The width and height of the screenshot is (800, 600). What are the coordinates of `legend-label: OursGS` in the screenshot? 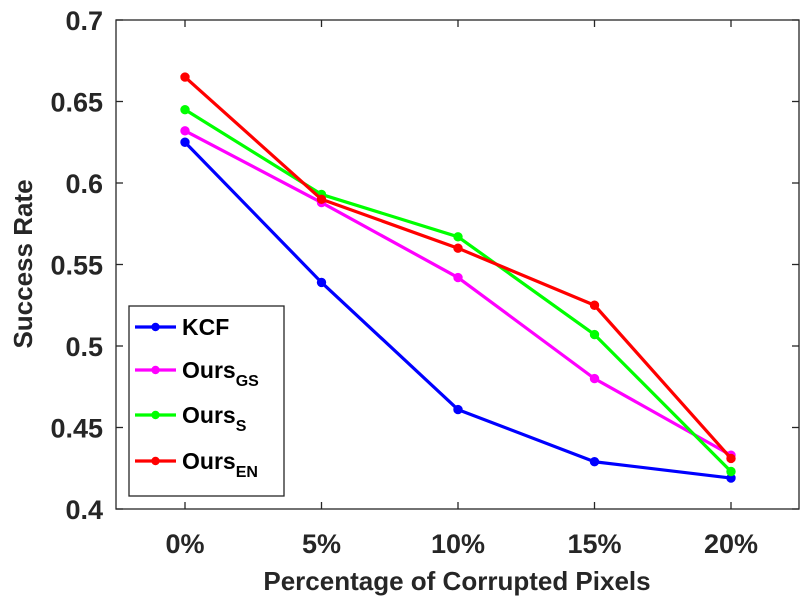 It's located at (220, 373).